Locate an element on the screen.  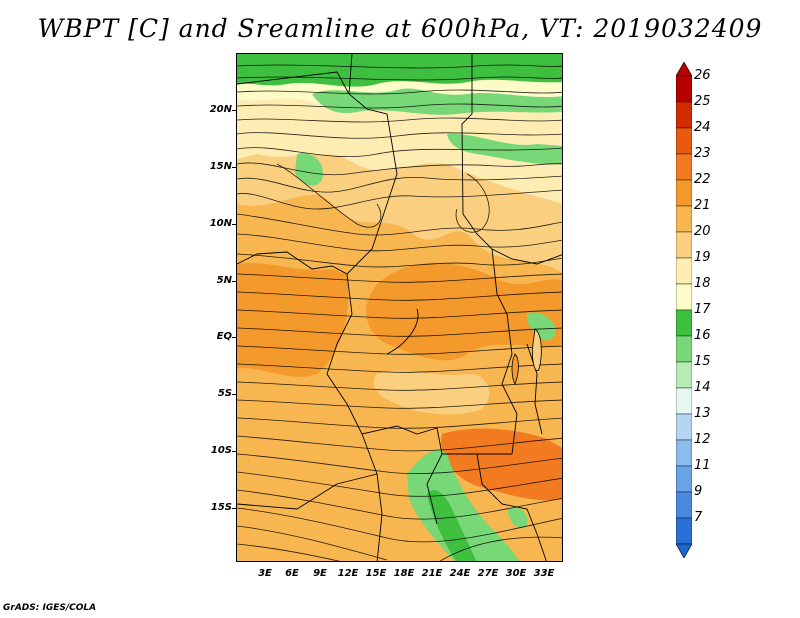
colorbar-bottom-arrow is located at coordinates (684, 550).